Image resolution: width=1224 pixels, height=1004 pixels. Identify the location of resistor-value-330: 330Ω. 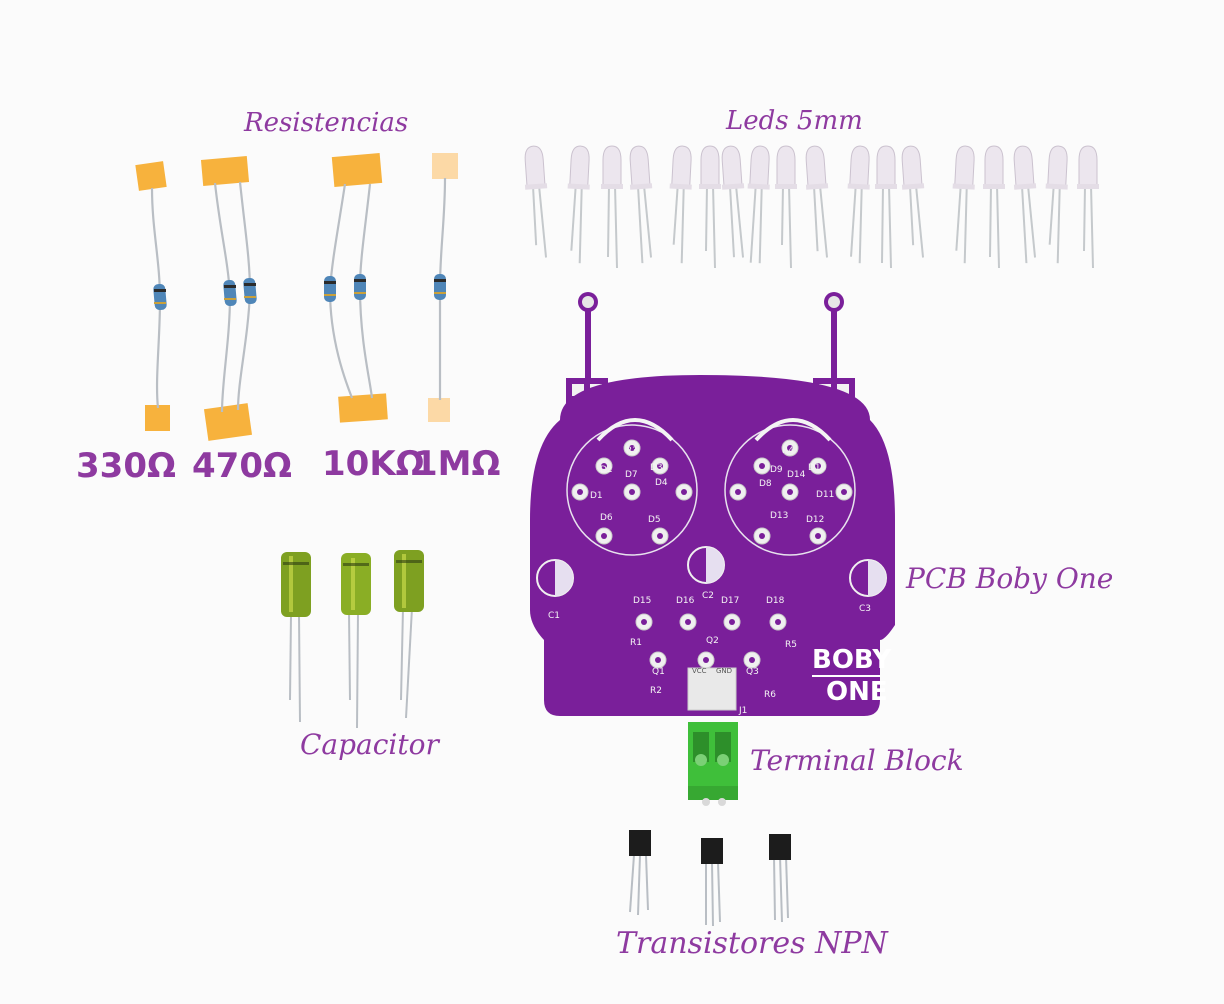
(126, 466).